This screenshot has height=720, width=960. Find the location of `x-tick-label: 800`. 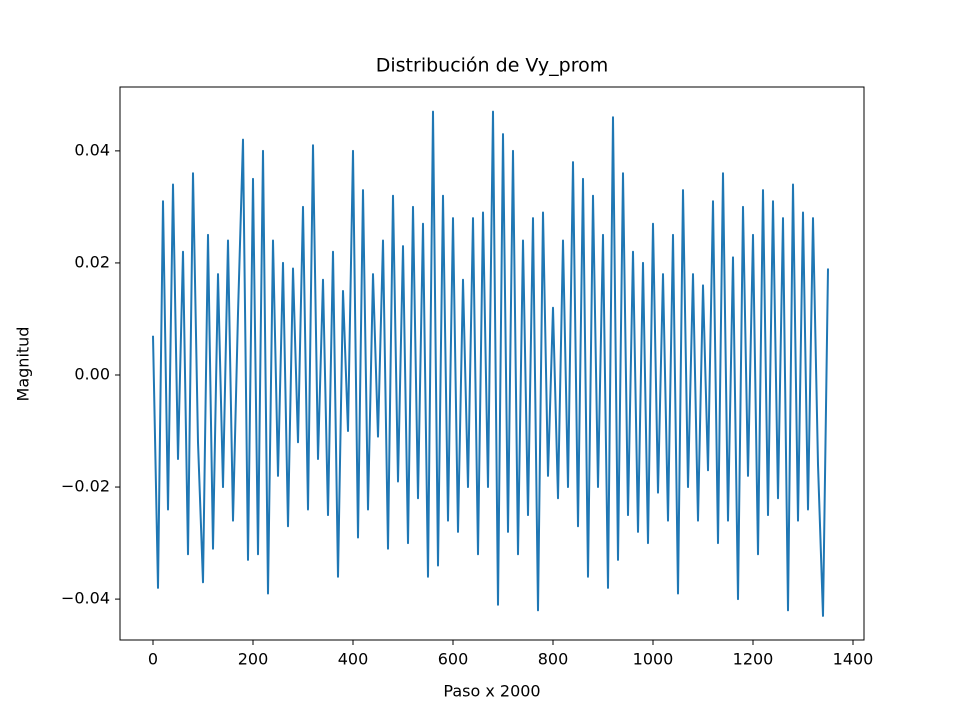

x-tick-label: 800 is located at coordinates (553, 659).